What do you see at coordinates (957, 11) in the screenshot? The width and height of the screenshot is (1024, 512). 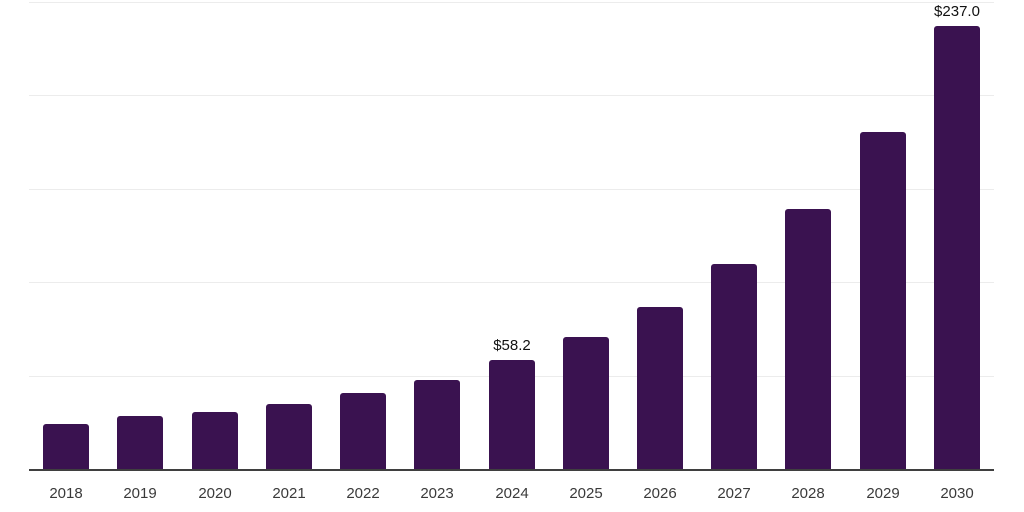 I see `value-label-2030: $237.0` at bounding box center [957, 11].